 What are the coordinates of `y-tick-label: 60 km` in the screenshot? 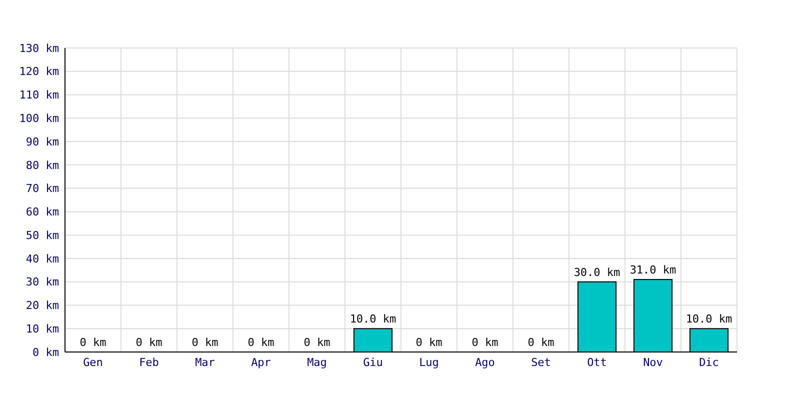 It's located at (43, 212).